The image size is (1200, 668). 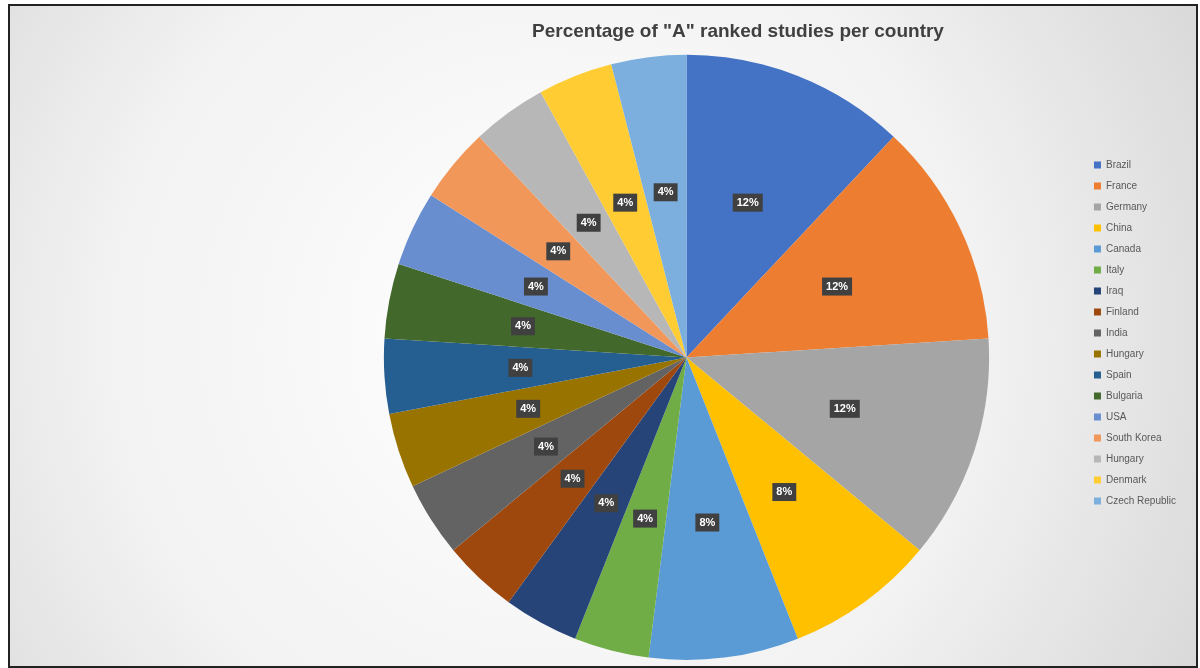 I want to click on legend-label: Germany, so click(x=1126, y=206).